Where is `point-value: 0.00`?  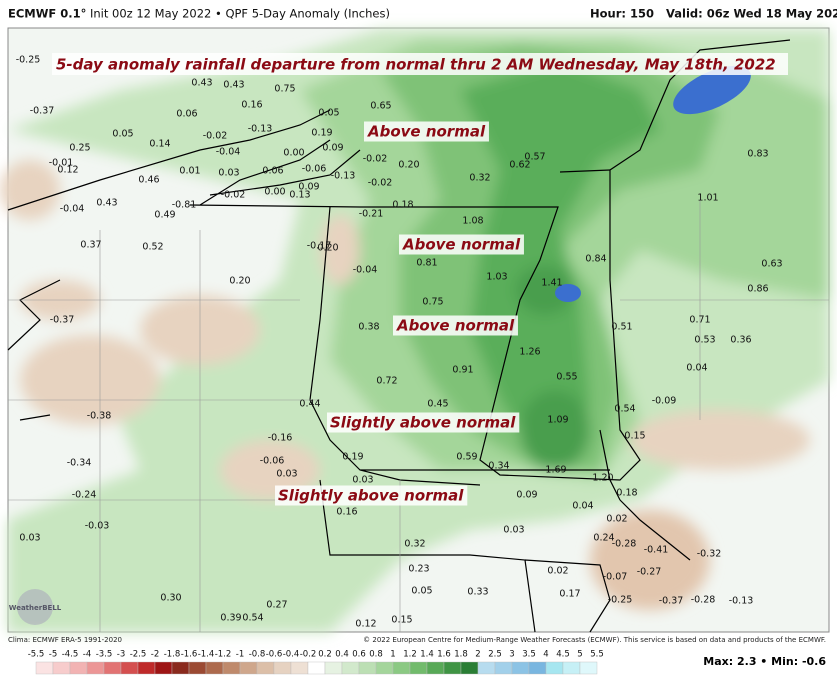 point-value: 0.00 is located at coordinates (274, 192).